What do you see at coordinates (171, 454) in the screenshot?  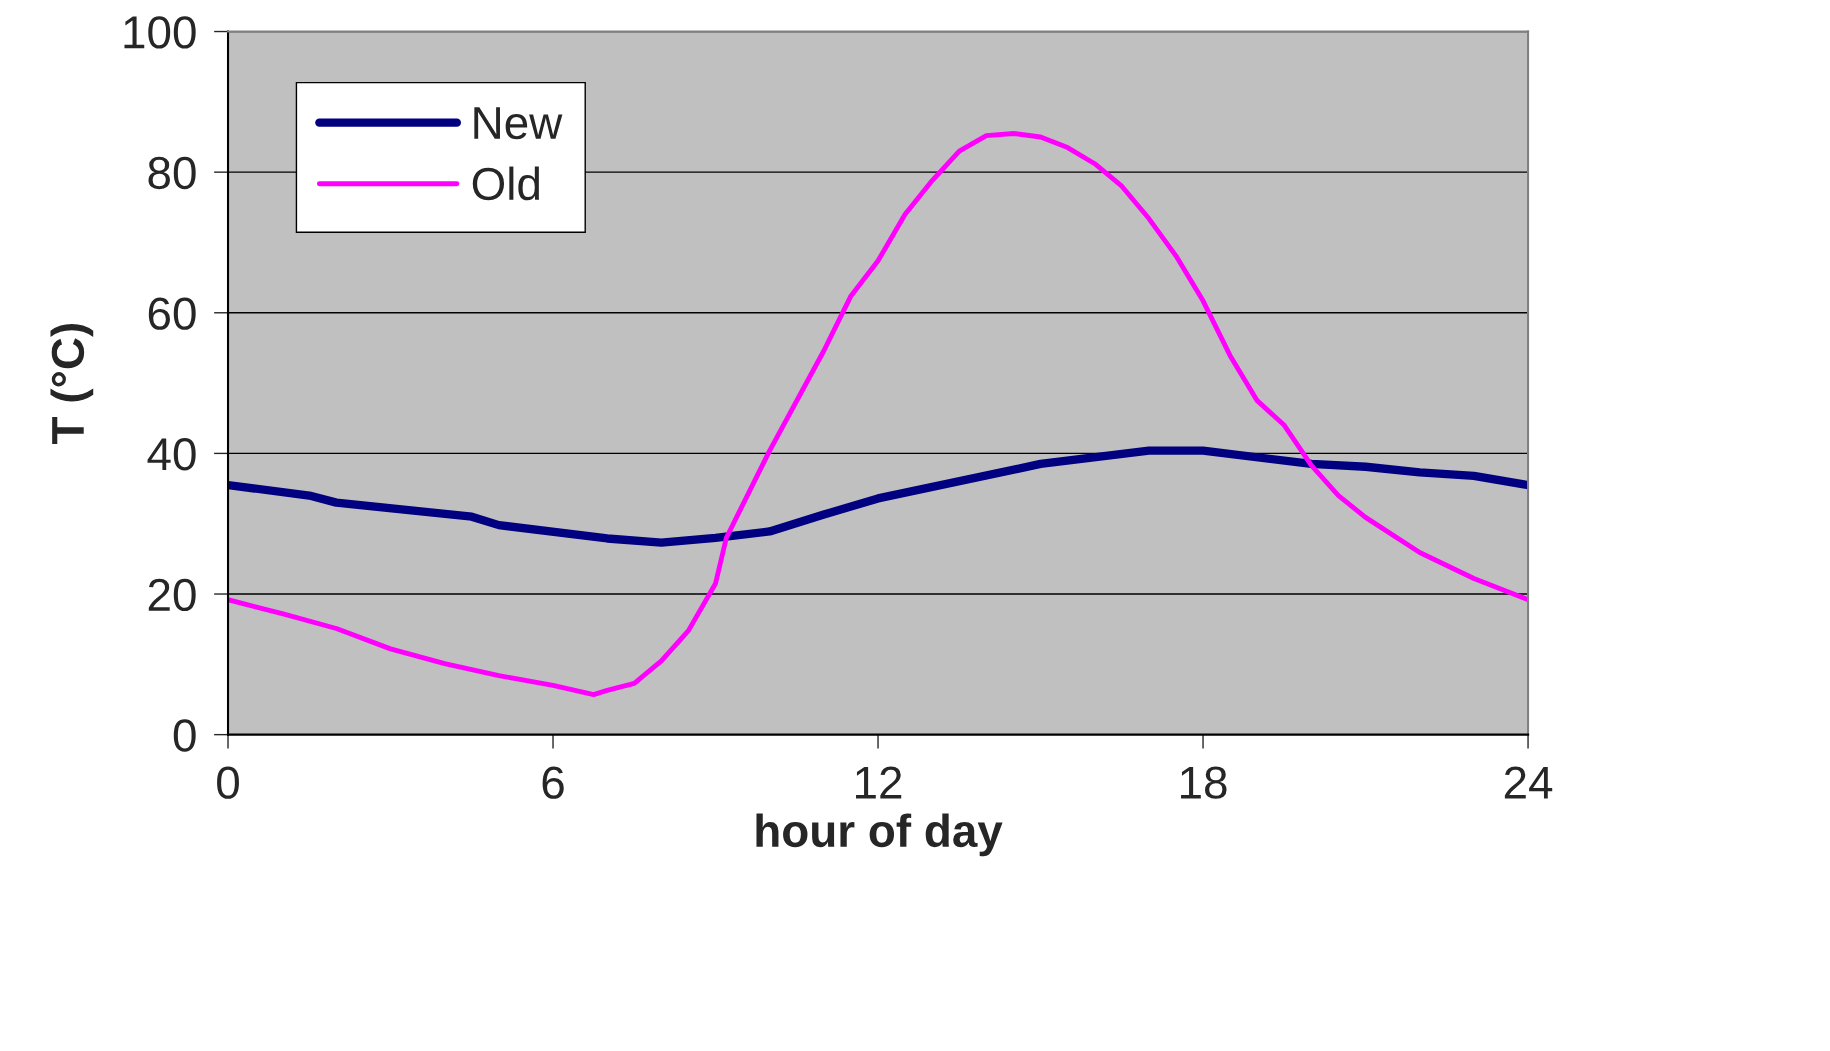 I see `y-tick-label: 40` at bounding box center [171, 454].